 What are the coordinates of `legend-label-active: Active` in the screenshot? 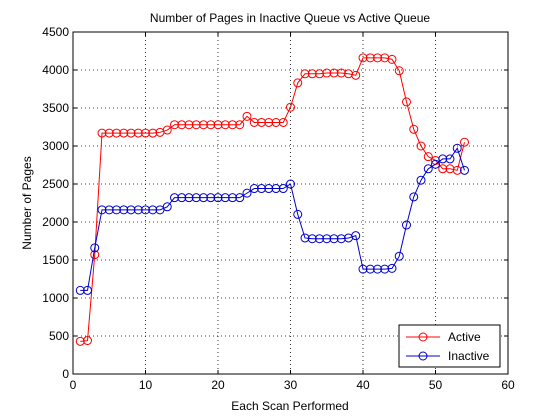 It's located at (464, 337).